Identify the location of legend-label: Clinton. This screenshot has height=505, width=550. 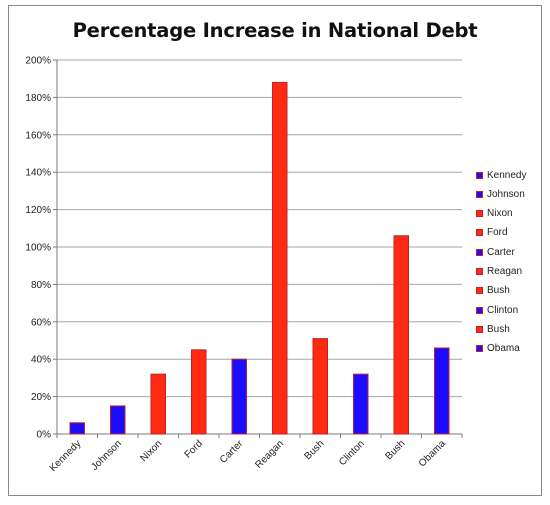
(503, 310).